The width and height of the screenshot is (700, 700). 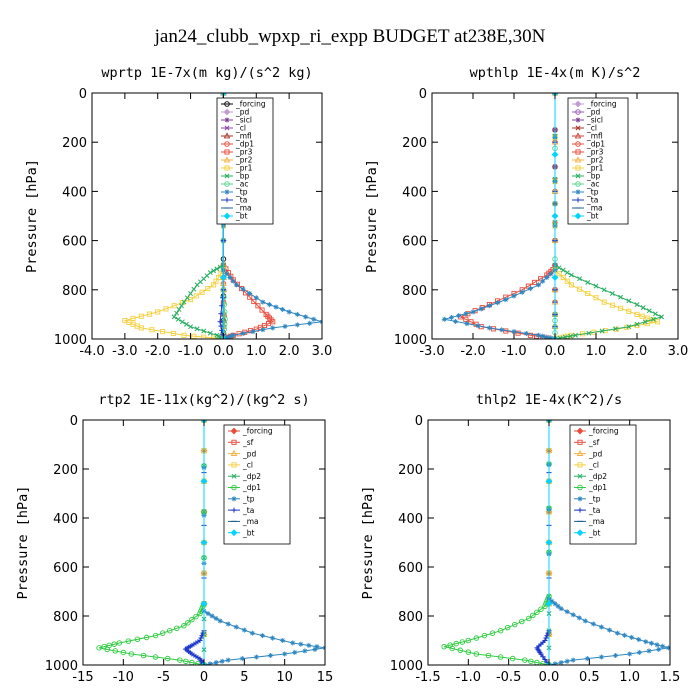 I want to click on x-tick-label: 0.0, so click(x=223, y=351).